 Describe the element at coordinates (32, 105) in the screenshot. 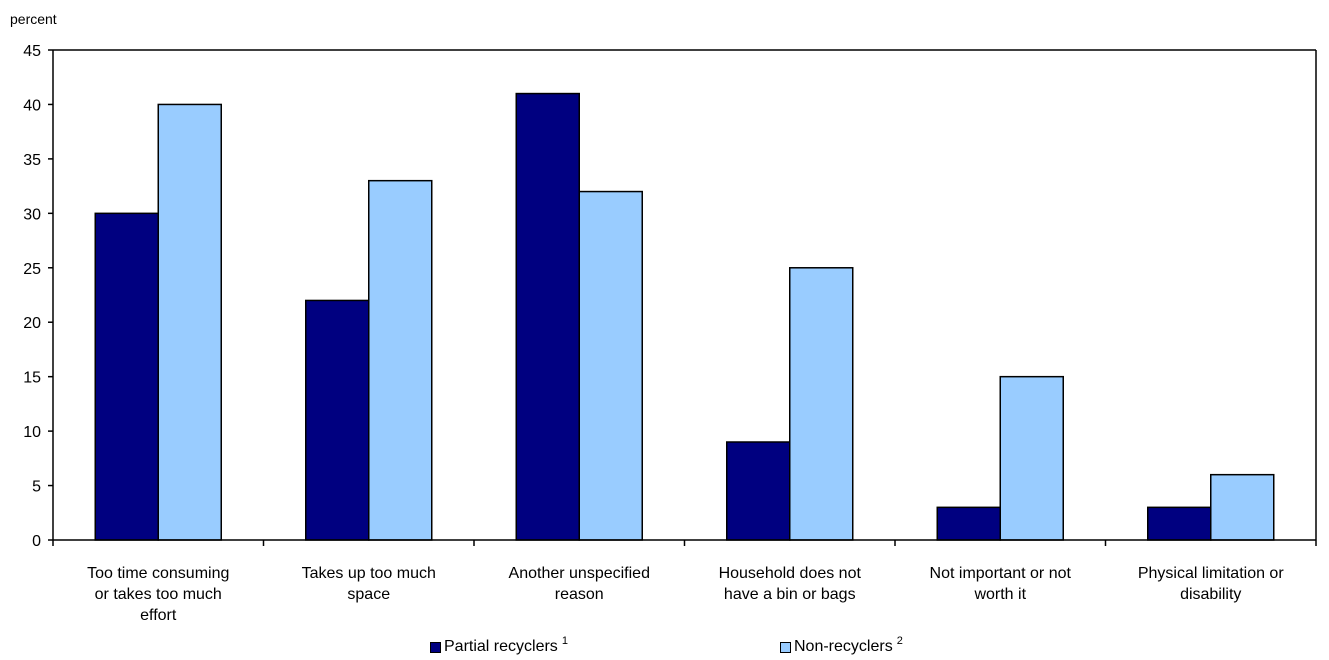

I see `y-tick-label: 40` at that location.